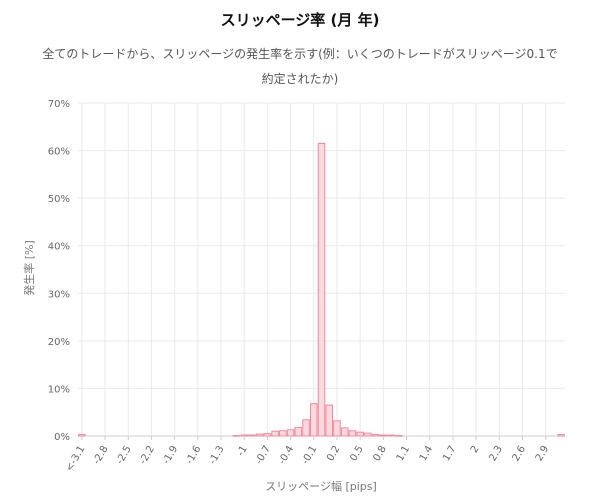 The image size is (600, 500). Describe the element at coordinates (59, 152) in the screenshot. I see `y-tick-label: 60%` at that location.